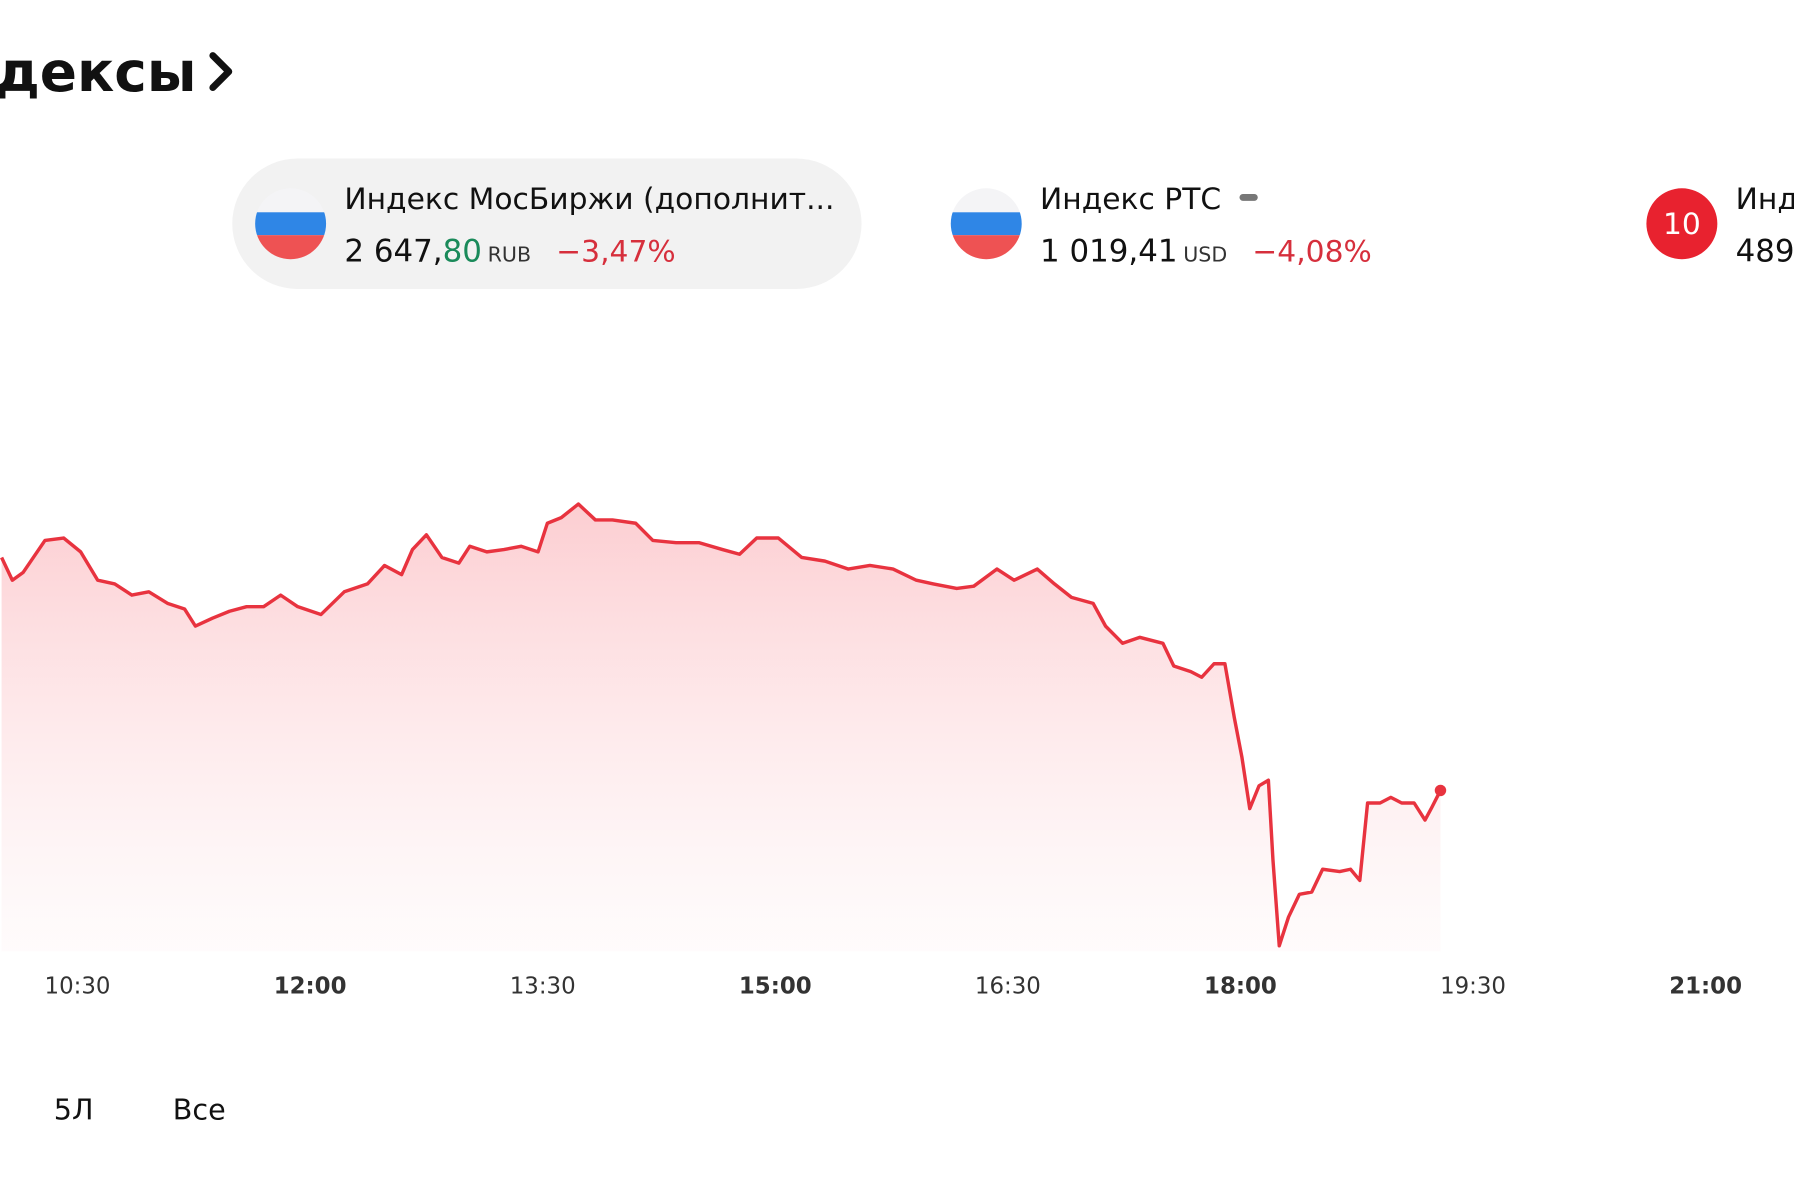  What do you see at coordinates (98, 72) in the screenshot?
I see `section-title: дексы` at bounding box center [98, 72].